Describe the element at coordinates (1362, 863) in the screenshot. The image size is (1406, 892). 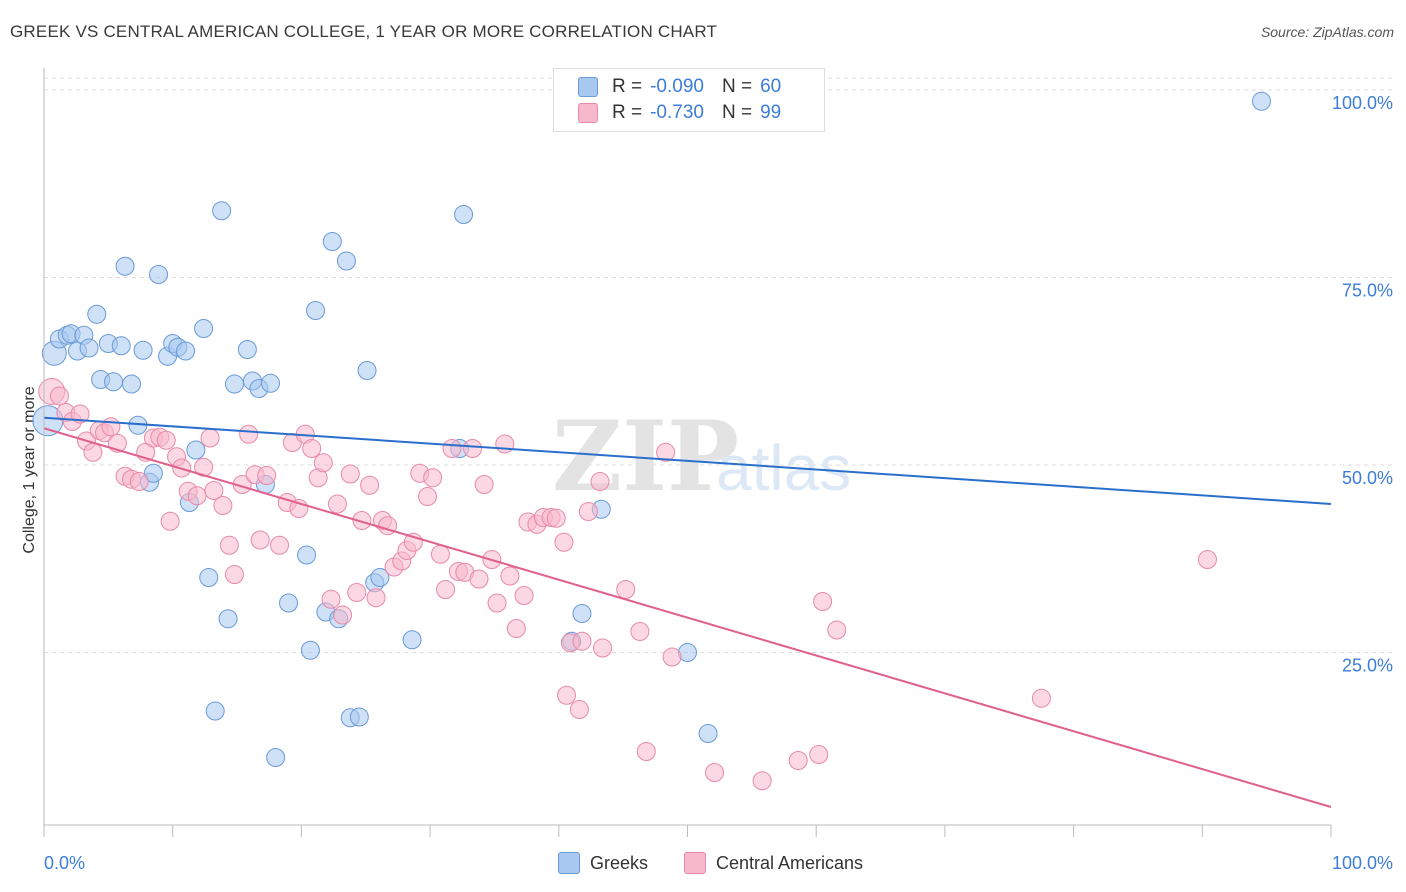
I see `x-tick-label: 100.0%` at that location.